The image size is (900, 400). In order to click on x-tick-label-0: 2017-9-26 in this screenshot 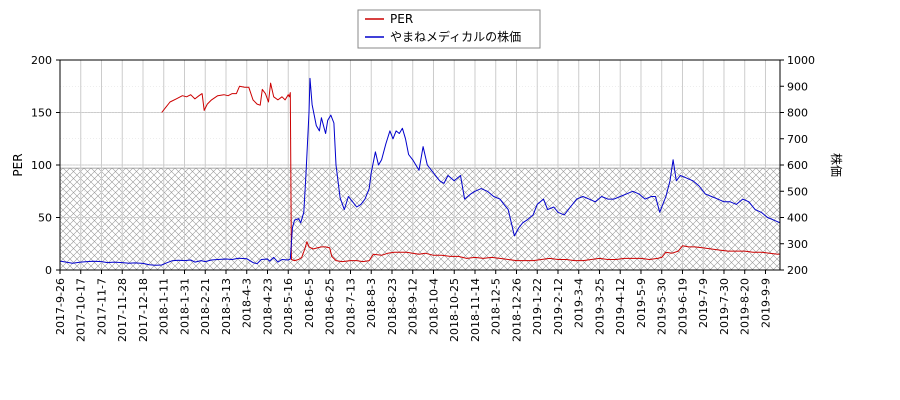, I will do `click(60, 306)`.